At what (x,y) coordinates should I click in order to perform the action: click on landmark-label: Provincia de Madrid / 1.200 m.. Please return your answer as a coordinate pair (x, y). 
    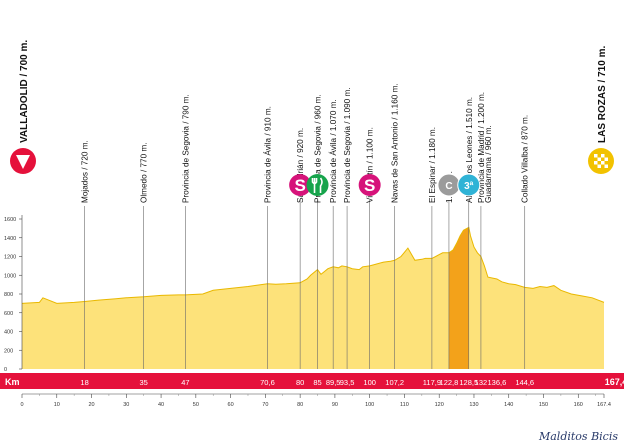
    Looking at the image, I should click on (481, 147).